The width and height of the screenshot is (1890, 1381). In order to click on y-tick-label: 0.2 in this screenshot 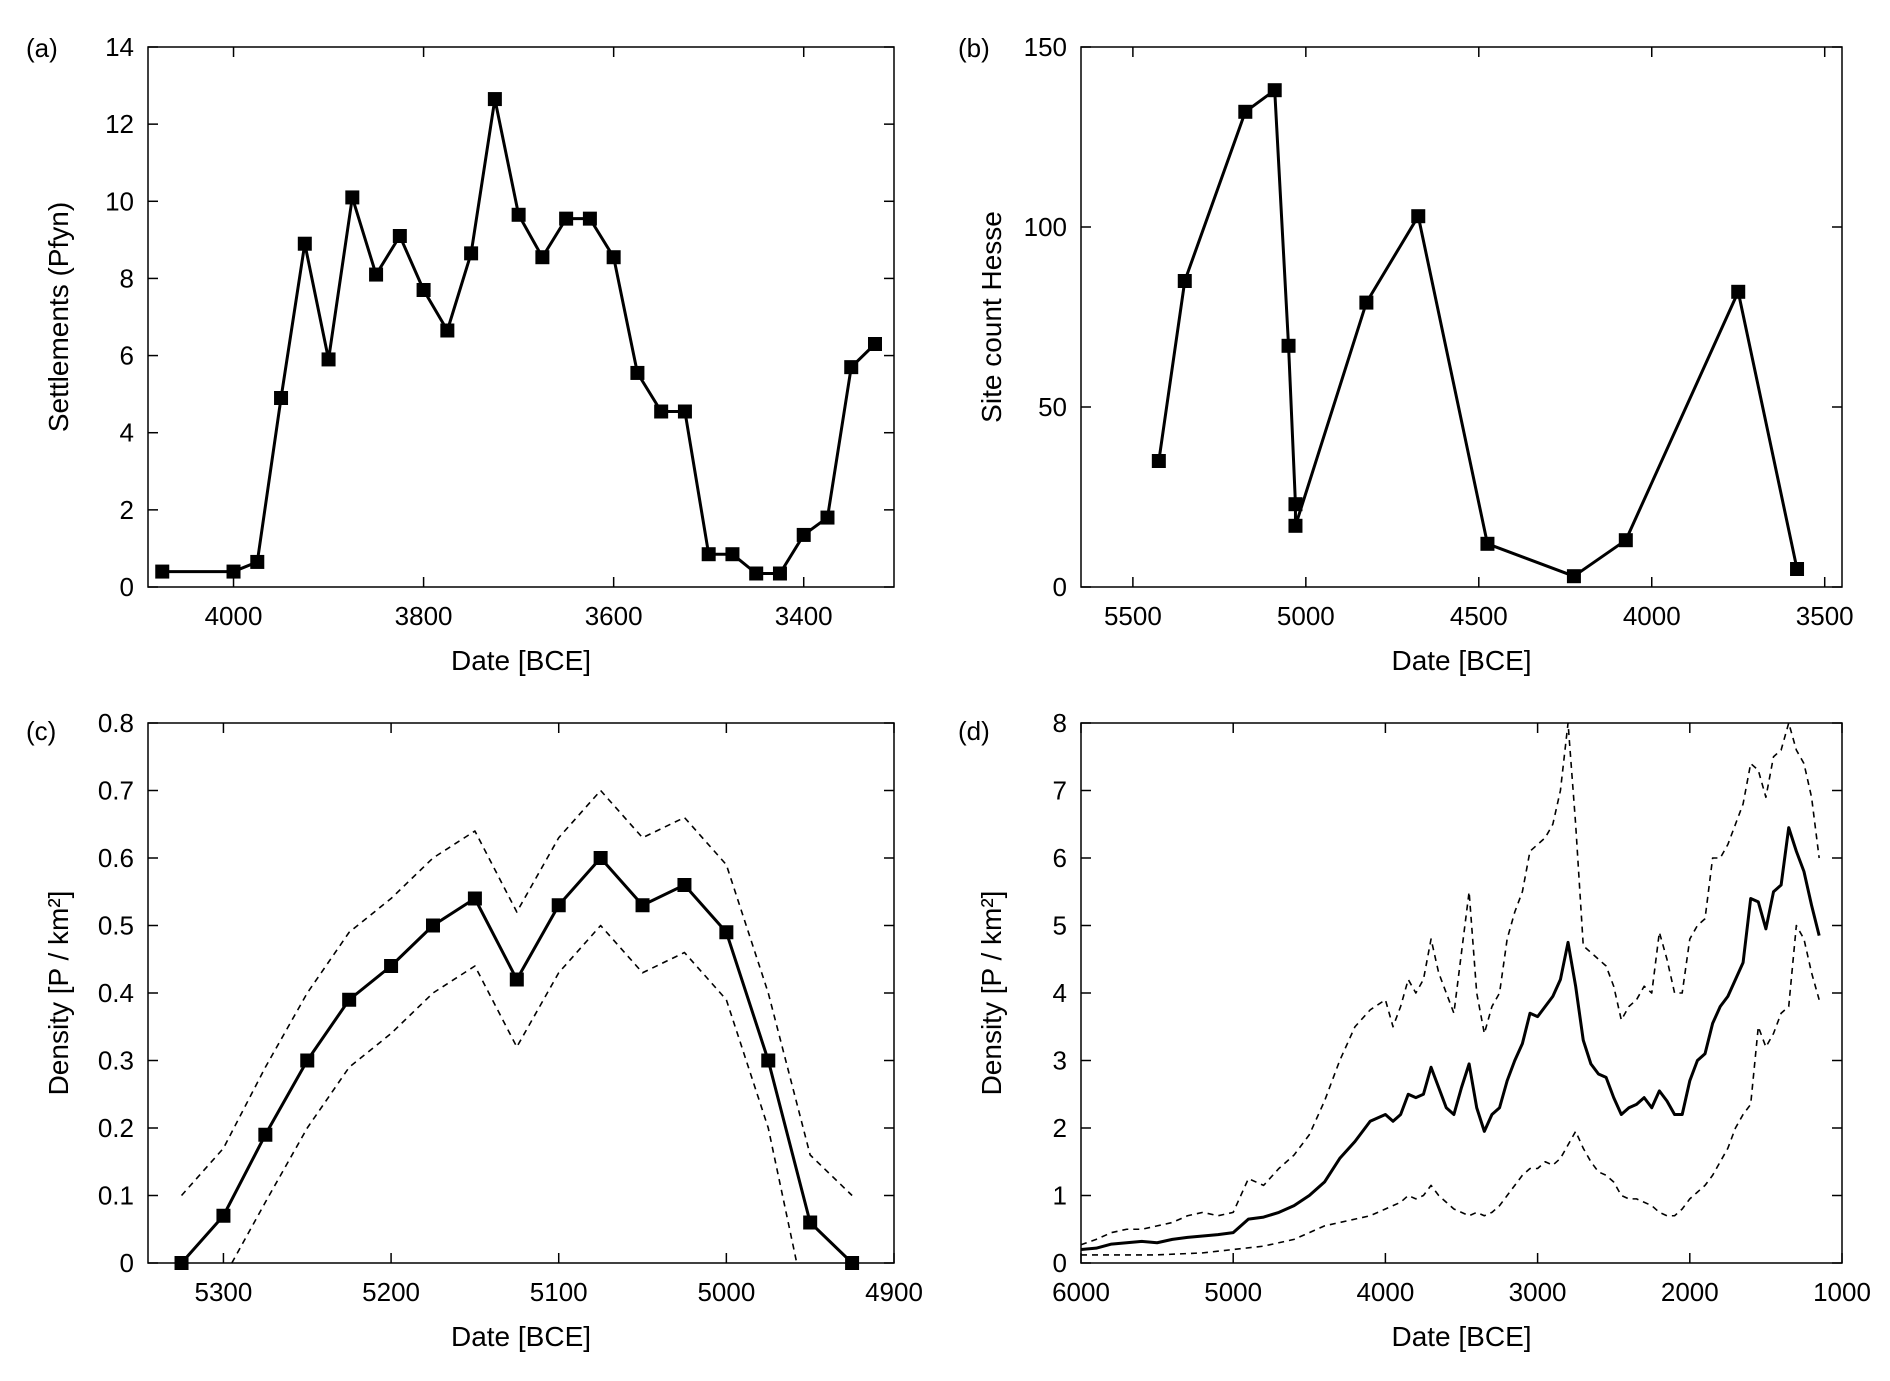, I will do `click(116, 1128)`.